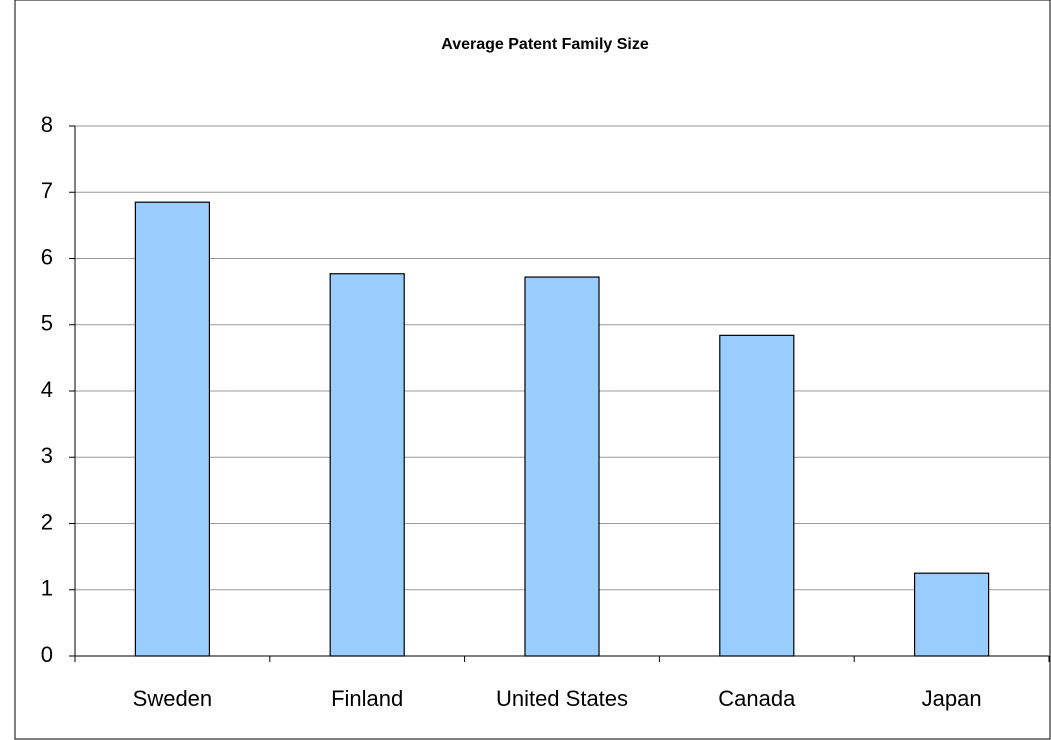  What do you see at coordinates (47, 256) in the screenshot?
I see `y-tick-label: 6` at bounding box center [47, 256].